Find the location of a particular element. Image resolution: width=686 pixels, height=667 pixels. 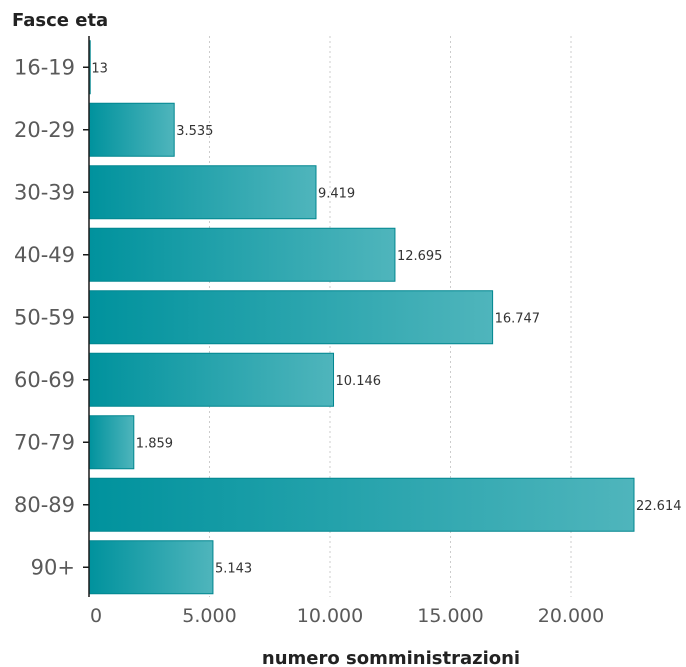

category-label-50-59: 50-59 is located at coordinates (44, 317).